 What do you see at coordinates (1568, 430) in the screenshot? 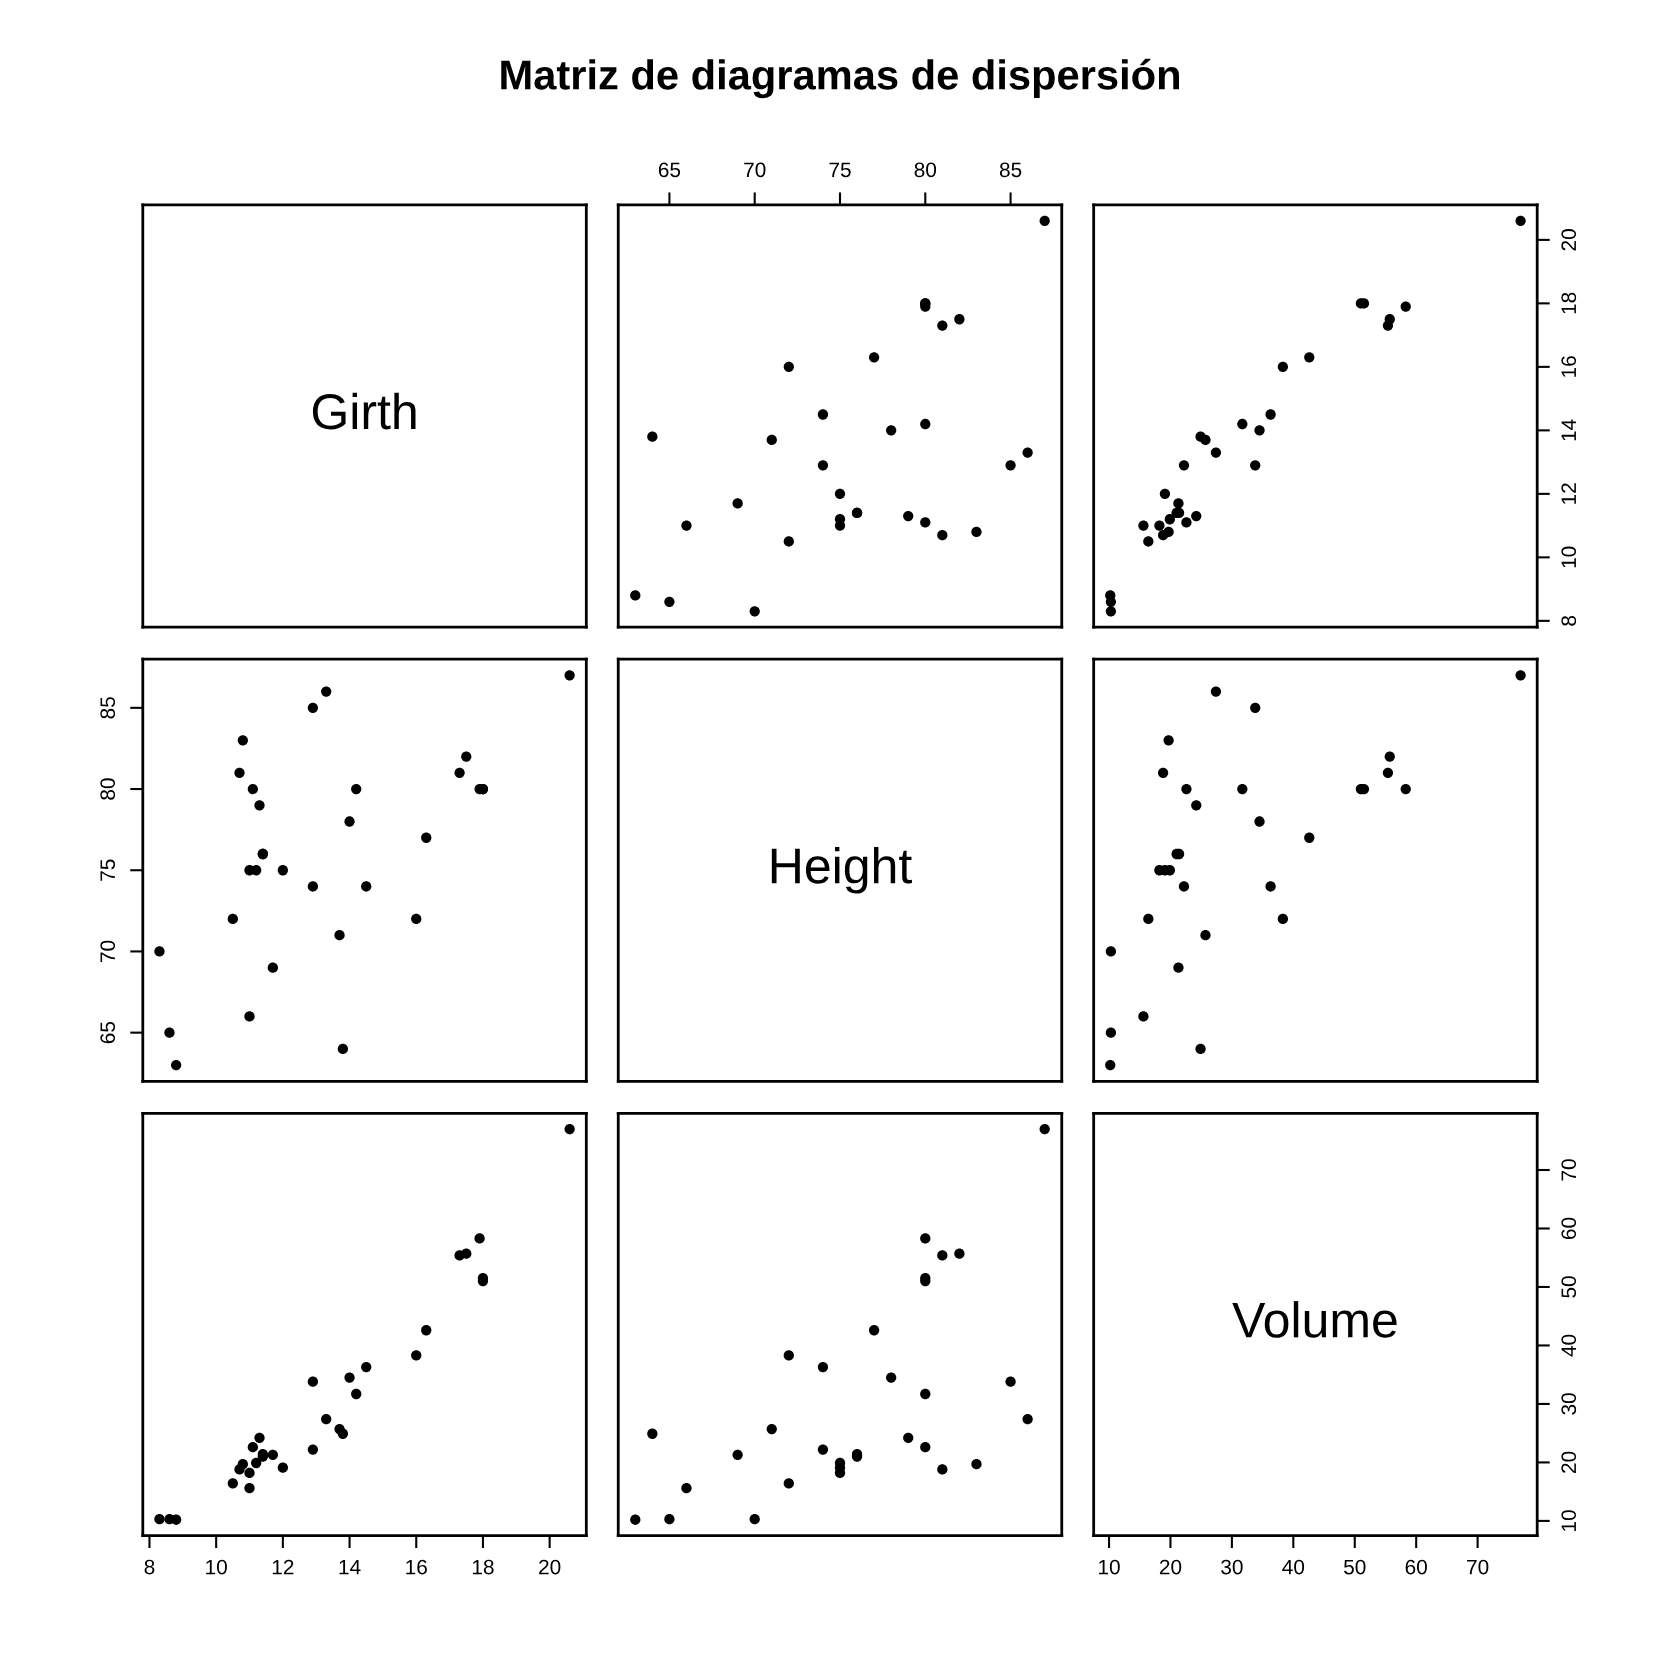
I see `y-tick-label: 14` at bounding box center [1568, 430].